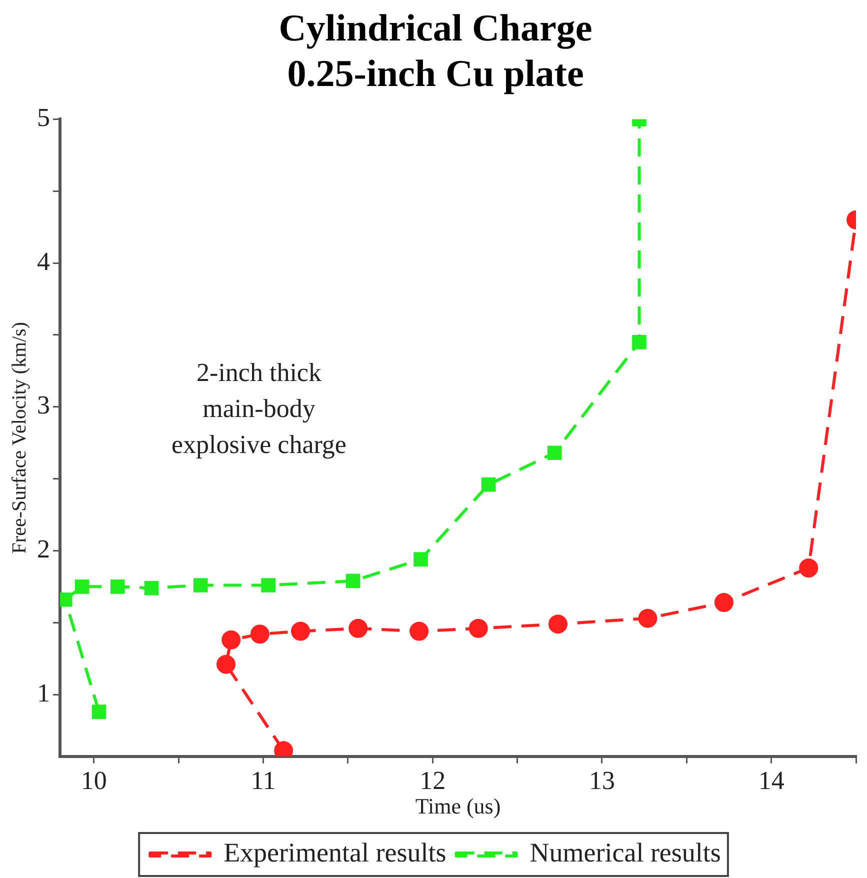  What do you see at coordinates (625, 853) in the screenshot?
I see `legend-label: Numerical results` at bounding box center [625, 853].